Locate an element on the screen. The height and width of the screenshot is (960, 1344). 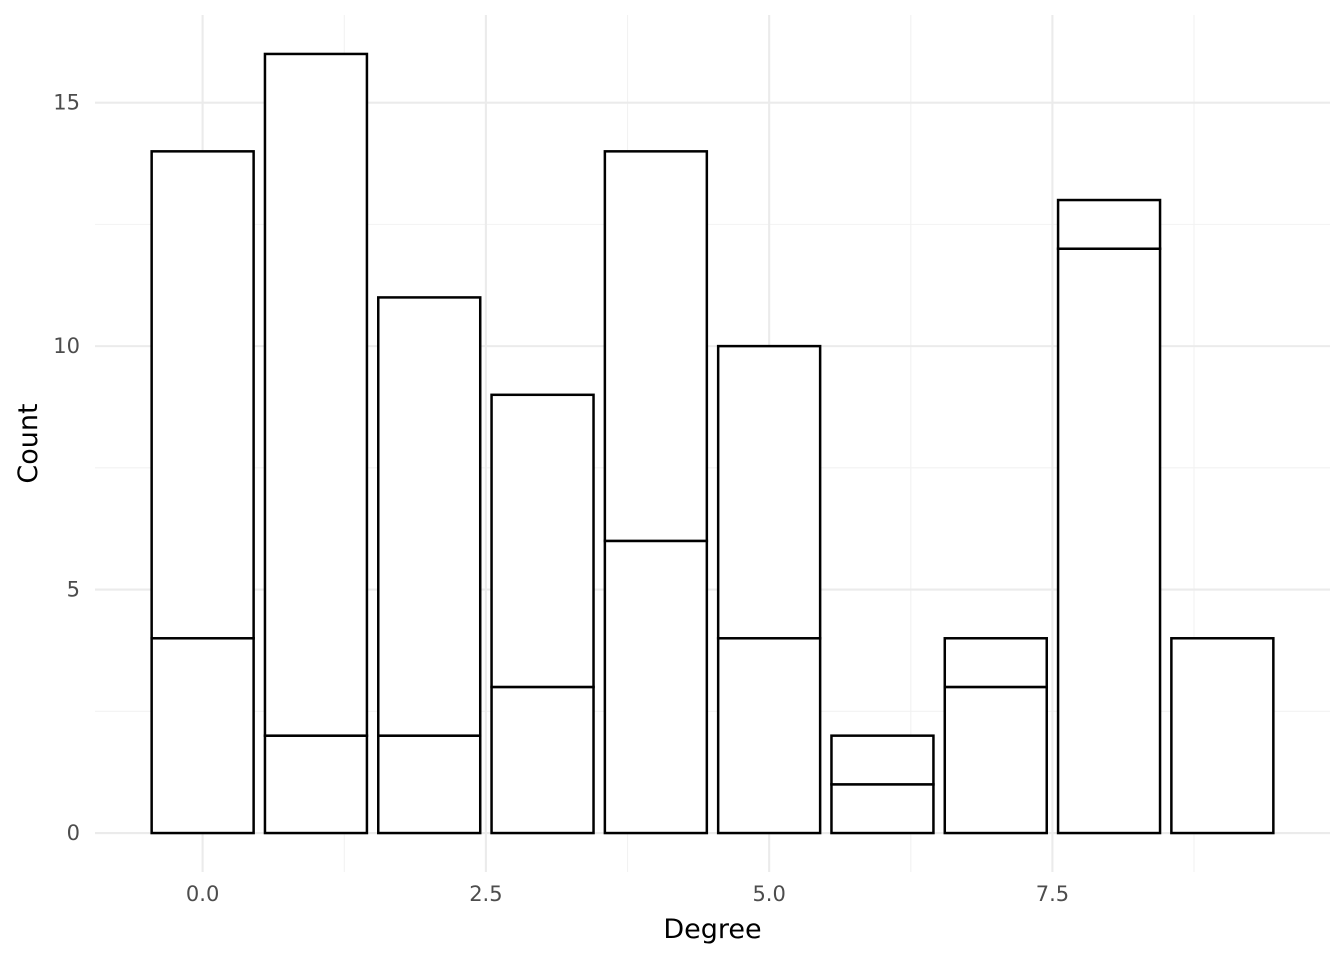
y-tick-label: 15 is located at coordinates (66, 103).